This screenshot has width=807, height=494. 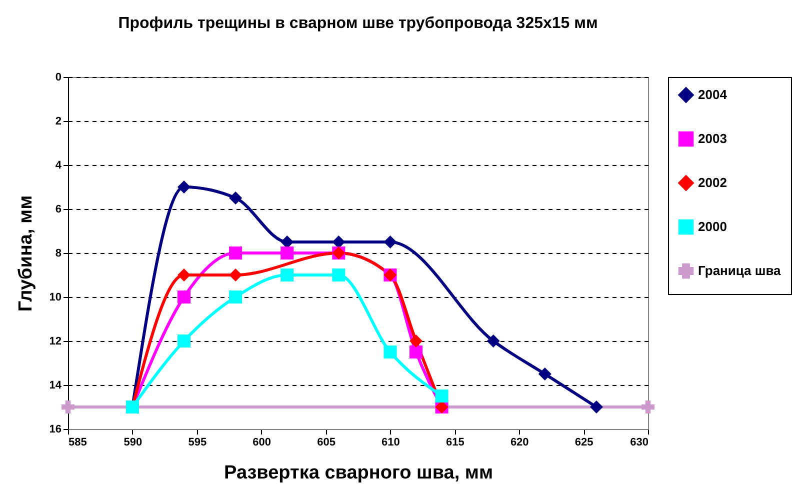 I want to click on legend-label: 2000, so click(x=712, y=226).